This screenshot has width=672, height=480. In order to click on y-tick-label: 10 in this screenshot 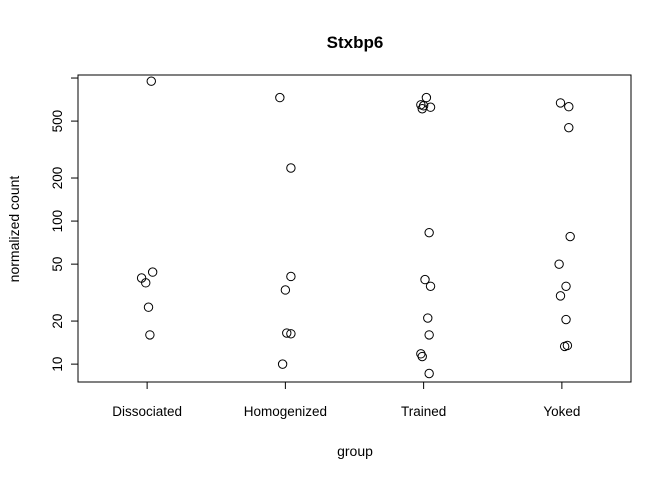, I will do `click(57, 364)`.